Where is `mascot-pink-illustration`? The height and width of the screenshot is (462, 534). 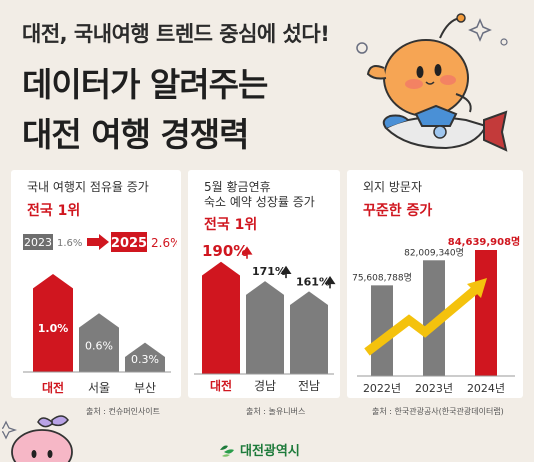
mascot-pink-illustration is located at coordinates (37, 438).